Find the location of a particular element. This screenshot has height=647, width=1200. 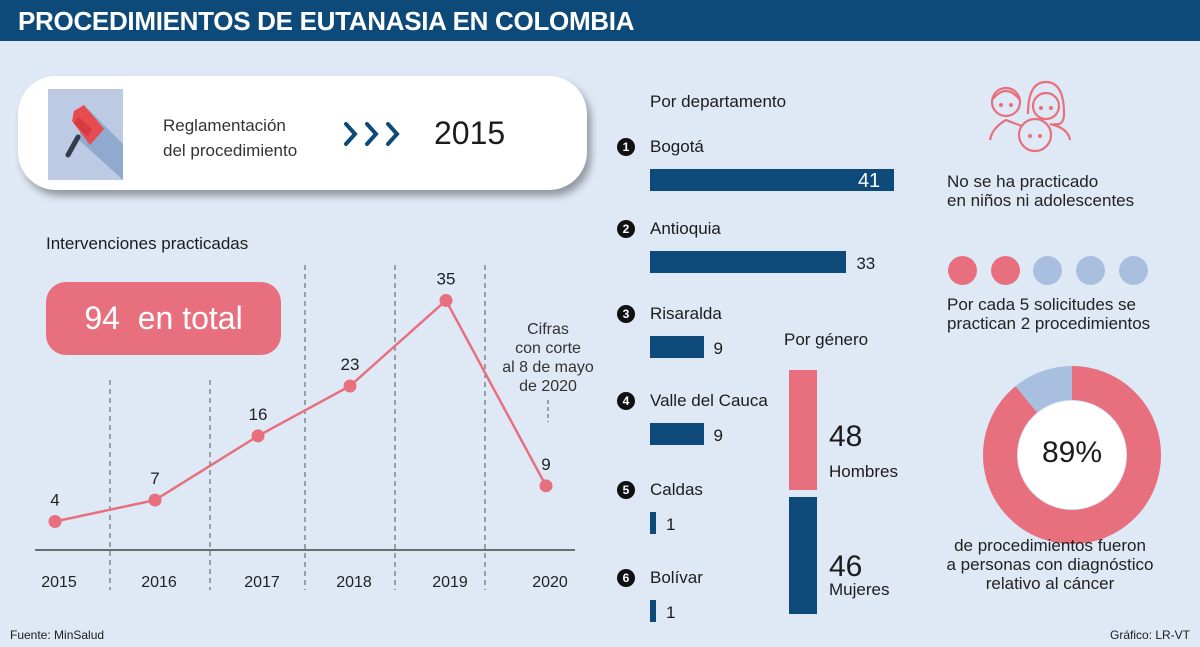

cancer-percent: 89% is located at coordinates (1072, 452).